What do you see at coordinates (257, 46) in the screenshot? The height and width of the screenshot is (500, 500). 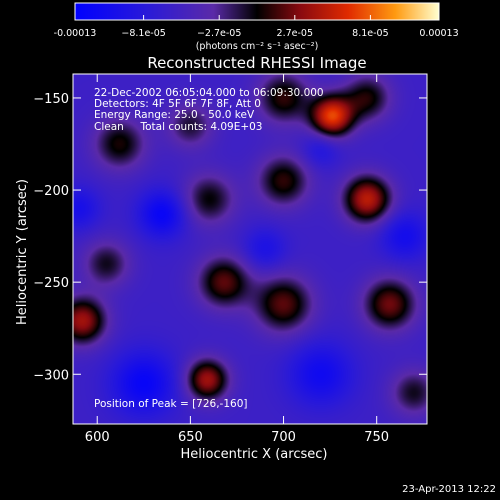 I see `colorbar-unit: (photons cm⁻² s⁻¹ asec⁻²)` at bounding box center [257, 46].